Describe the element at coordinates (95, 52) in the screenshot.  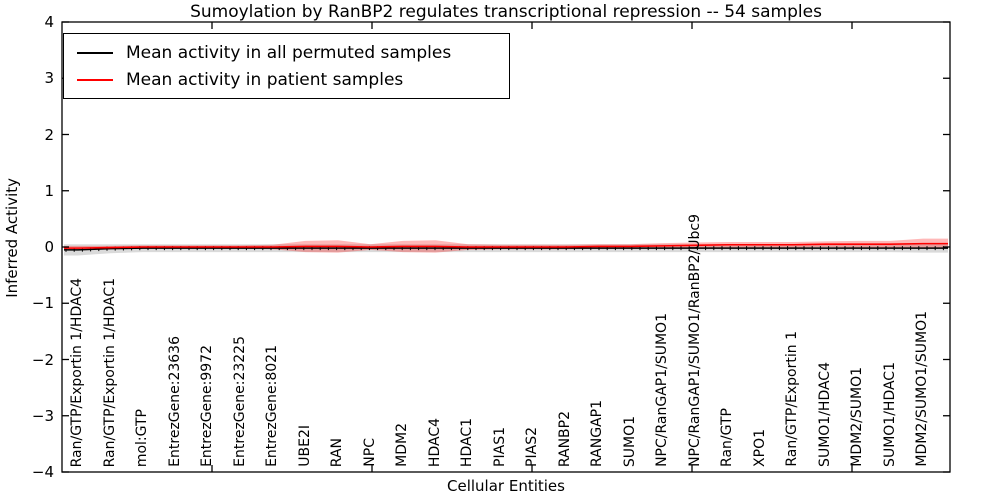
I see `legend-line-permuted` at that location.